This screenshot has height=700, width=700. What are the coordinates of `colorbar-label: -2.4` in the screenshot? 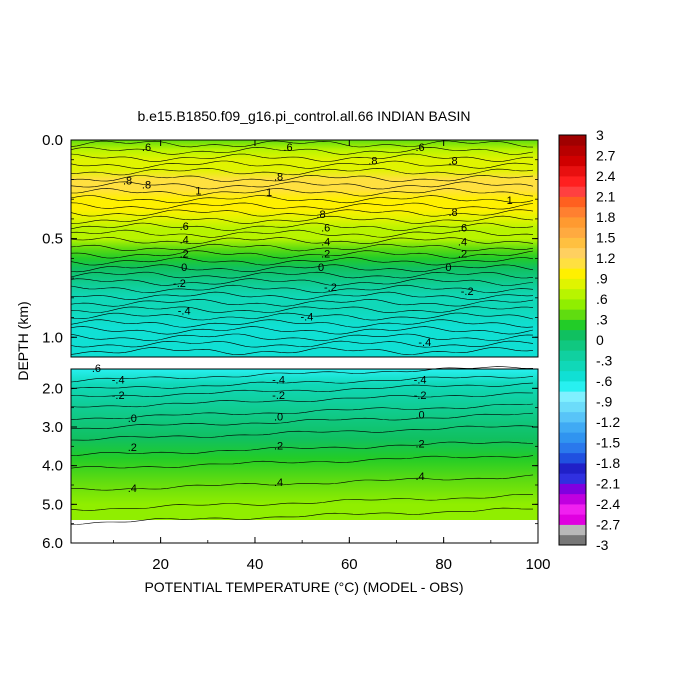 It's located at (608, 504).